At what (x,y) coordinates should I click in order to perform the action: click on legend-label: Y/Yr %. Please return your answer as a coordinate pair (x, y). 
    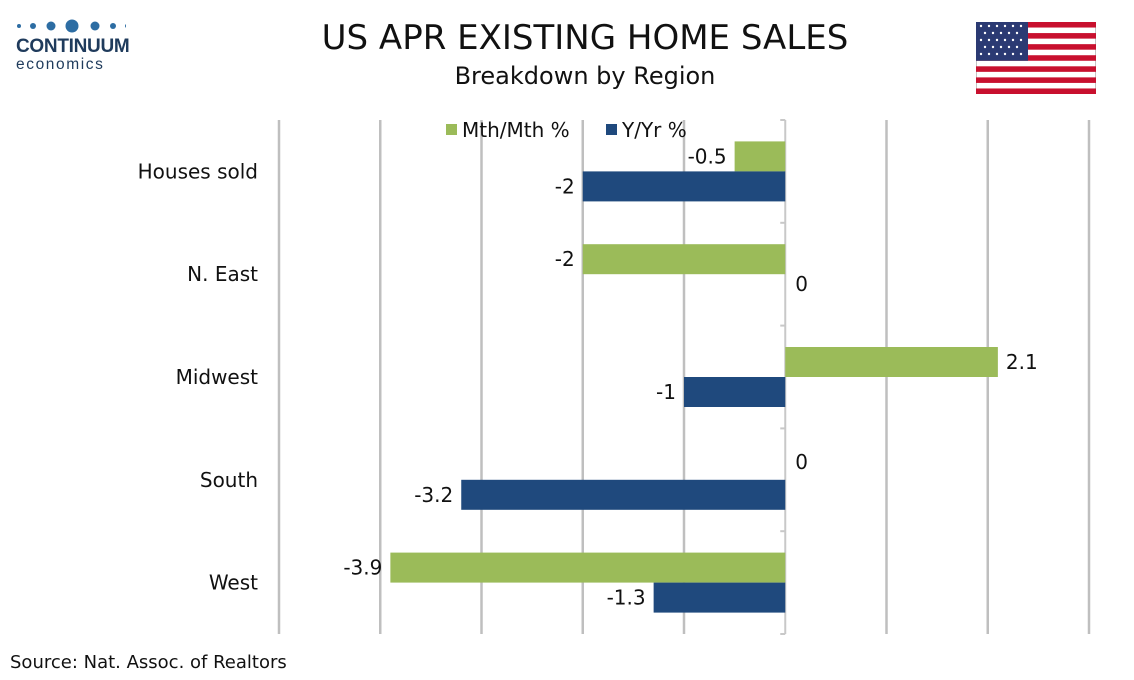
    Looking at the image, I should click on (654, 130).